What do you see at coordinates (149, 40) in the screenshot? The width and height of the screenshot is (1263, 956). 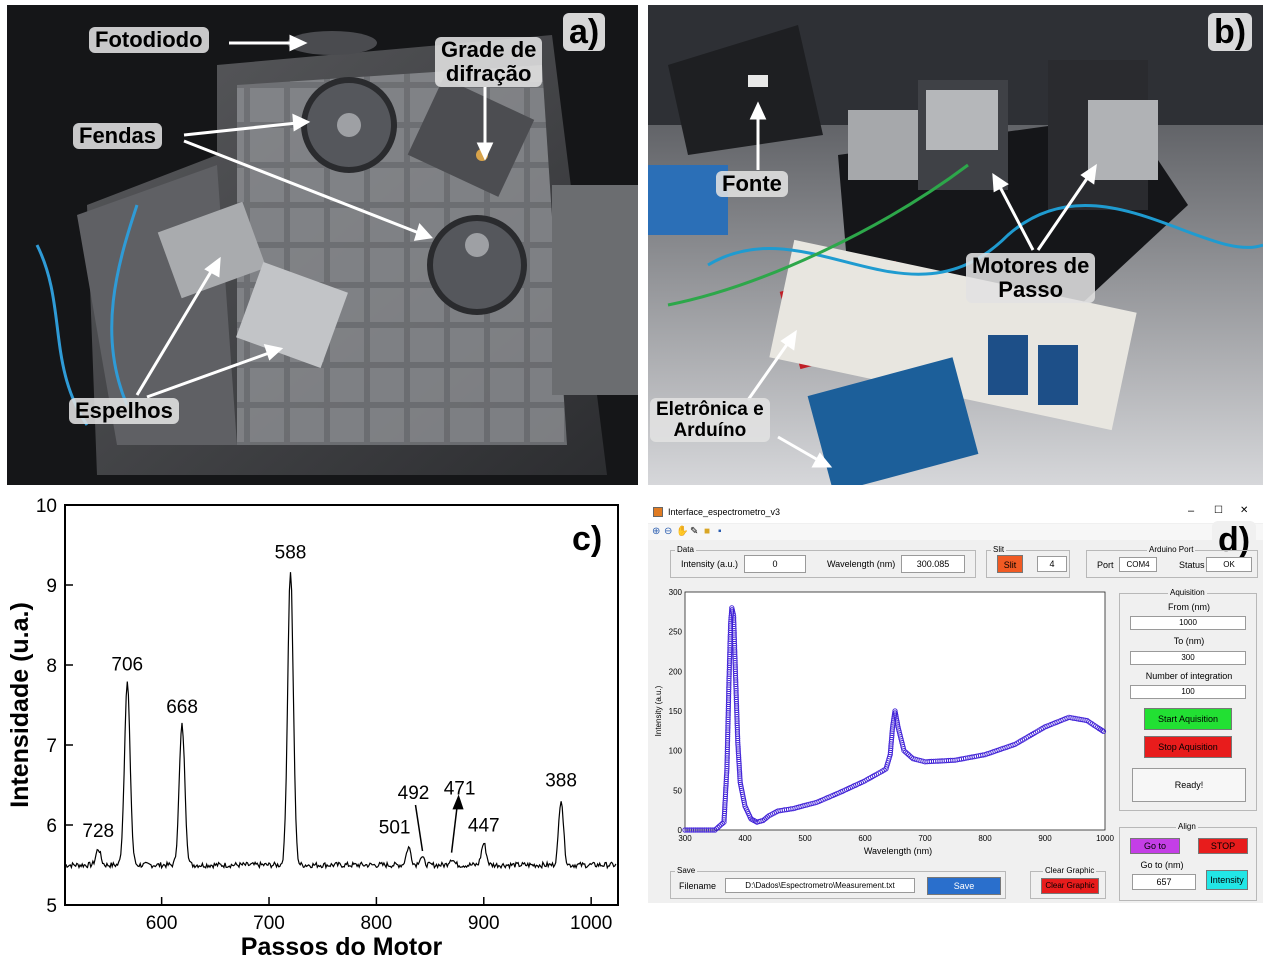 I see `label-fotodiodo: Fotodiodo` at bounding box center [149, 40].